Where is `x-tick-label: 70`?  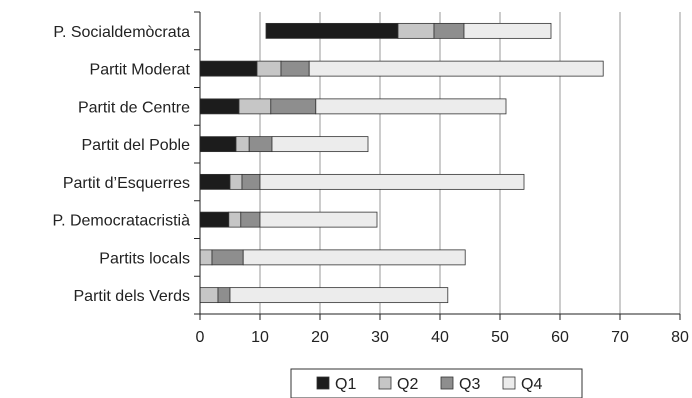
x-tick-label: 70 is located at coordinates (620, 337).